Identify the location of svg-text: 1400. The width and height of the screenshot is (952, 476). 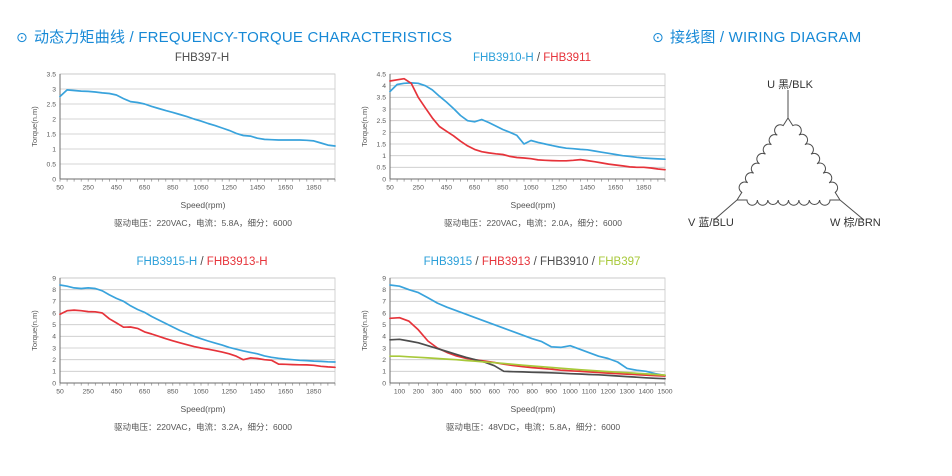
(645, 392).